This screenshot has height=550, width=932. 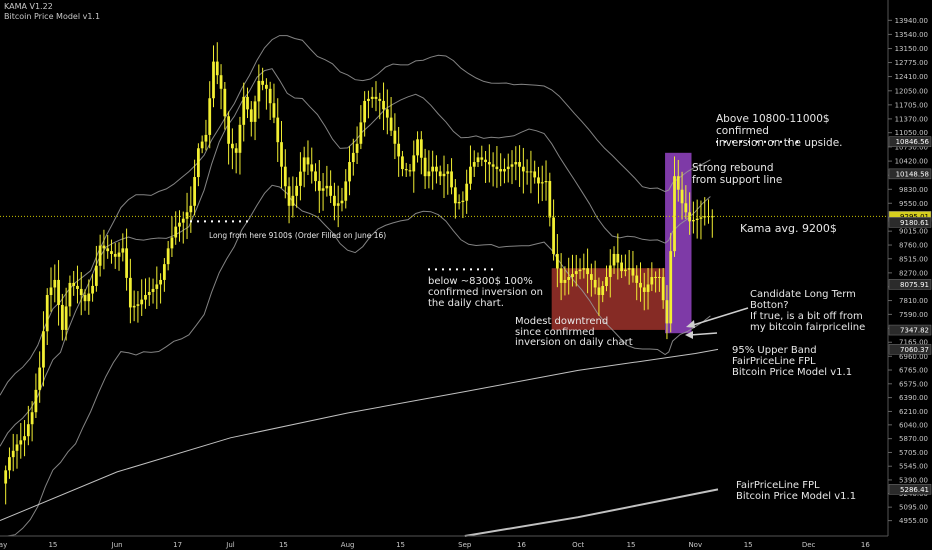 I want to click on y-tick-label: 11705.00, so click(x=911, y=105).